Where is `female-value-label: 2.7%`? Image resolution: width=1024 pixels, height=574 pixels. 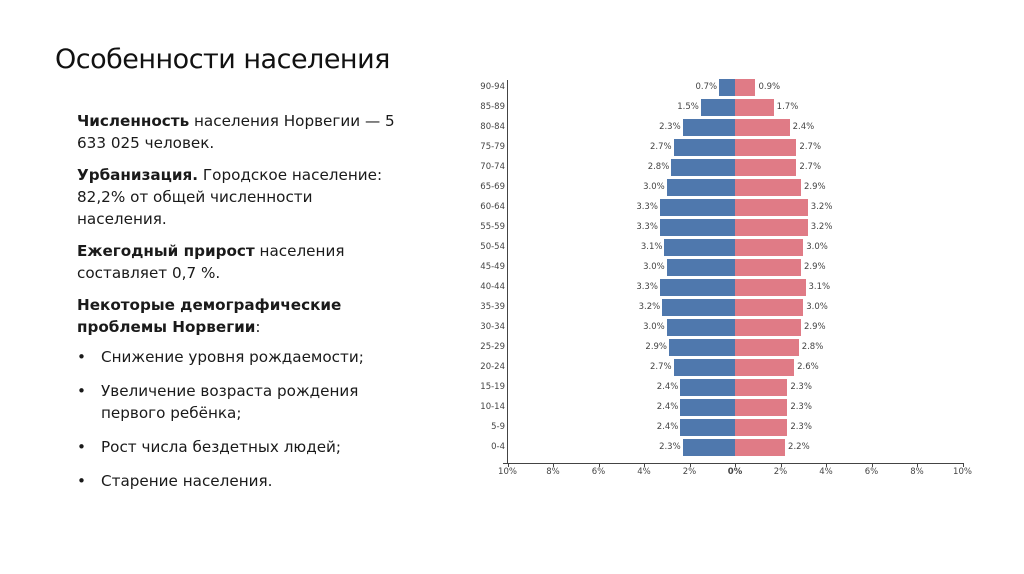
female-value-label: 2.7% is located at coordinates (810, 147).